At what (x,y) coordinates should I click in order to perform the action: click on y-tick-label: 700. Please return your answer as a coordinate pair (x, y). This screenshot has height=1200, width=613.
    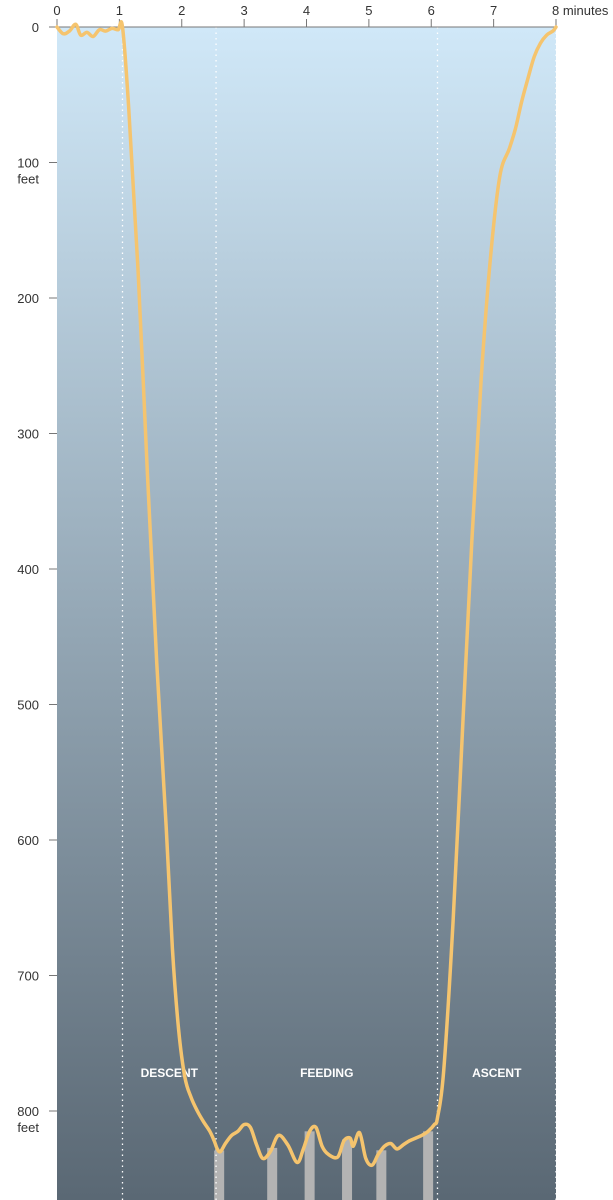
    Looking at the image, I should click on (28, 976).